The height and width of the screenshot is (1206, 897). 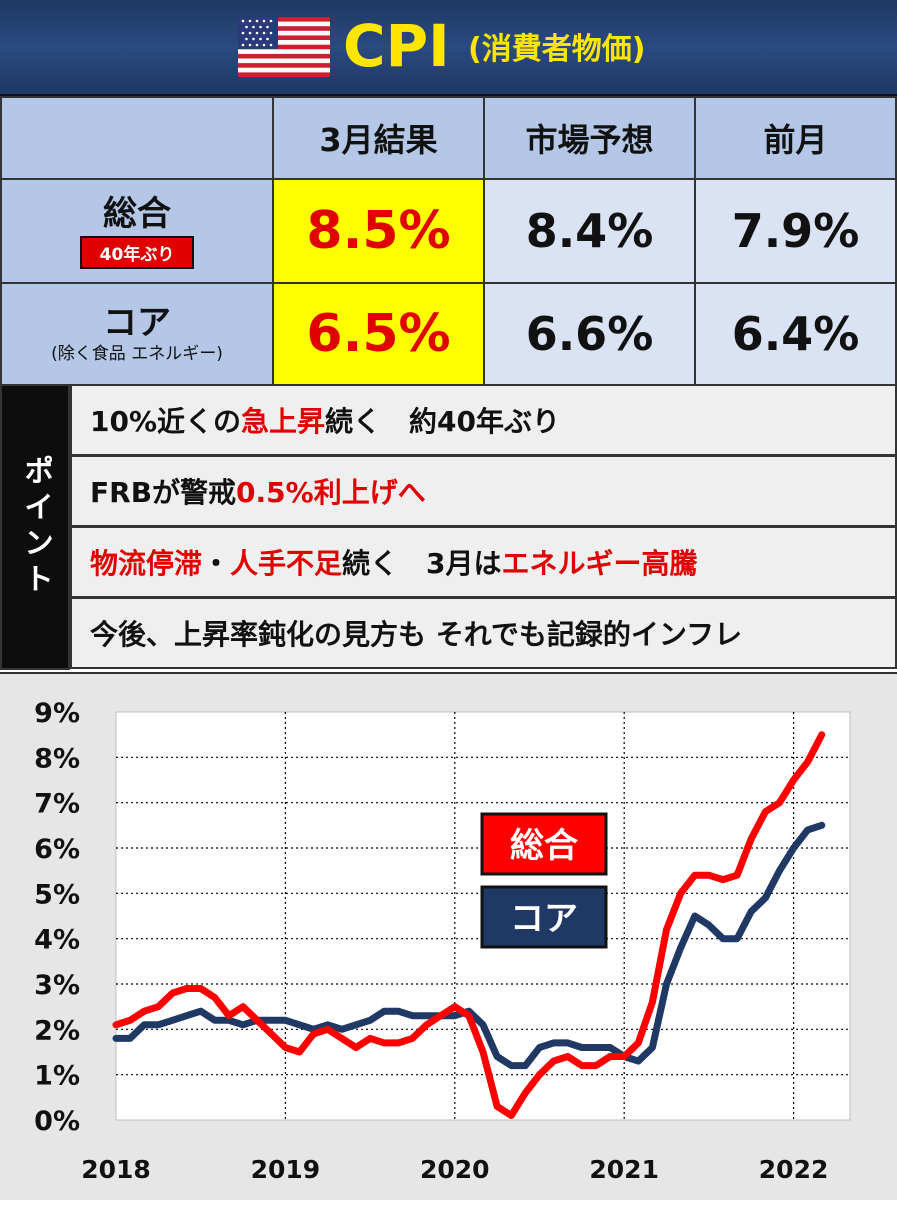 What do you see at coordinates (557, 49) in the screenshot?
I see `page-subtitle: (消費者物価)` at bounding box center [557, 49].